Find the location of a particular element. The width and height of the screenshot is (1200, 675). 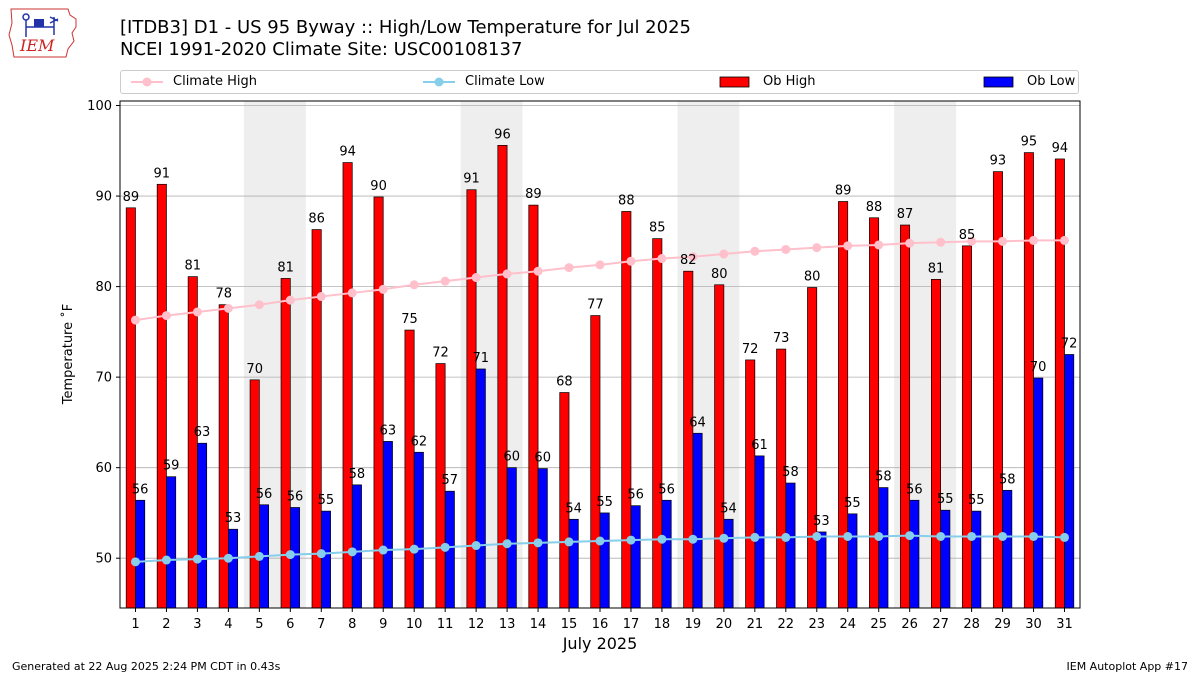

x-tick-label: 8 is located at coordinates (352, 624).